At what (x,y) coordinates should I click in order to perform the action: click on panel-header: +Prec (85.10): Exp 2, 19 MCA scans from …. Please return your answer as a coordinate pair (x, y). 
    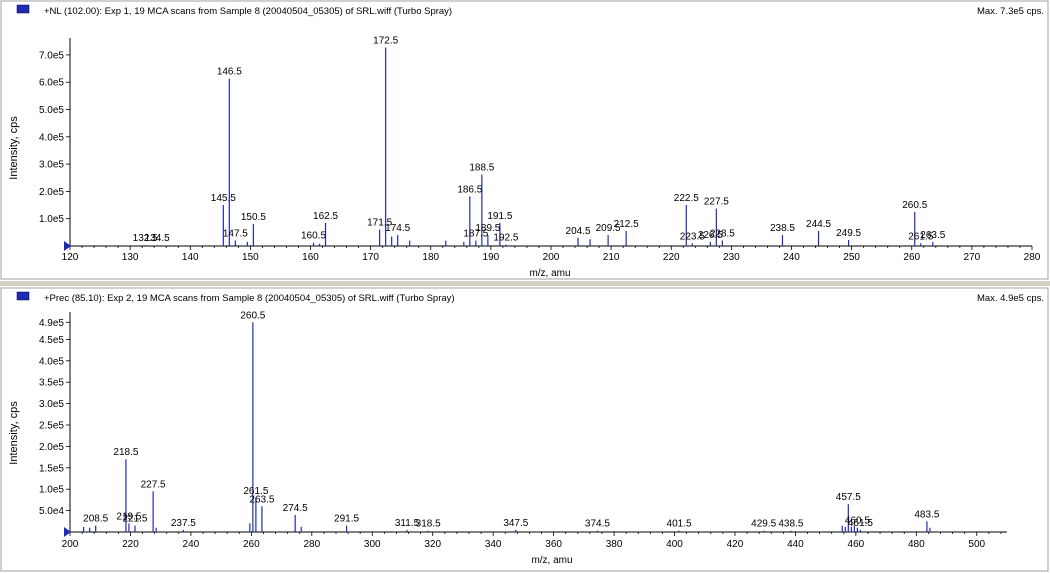
    Looking at the image, I should click on (249, 298).